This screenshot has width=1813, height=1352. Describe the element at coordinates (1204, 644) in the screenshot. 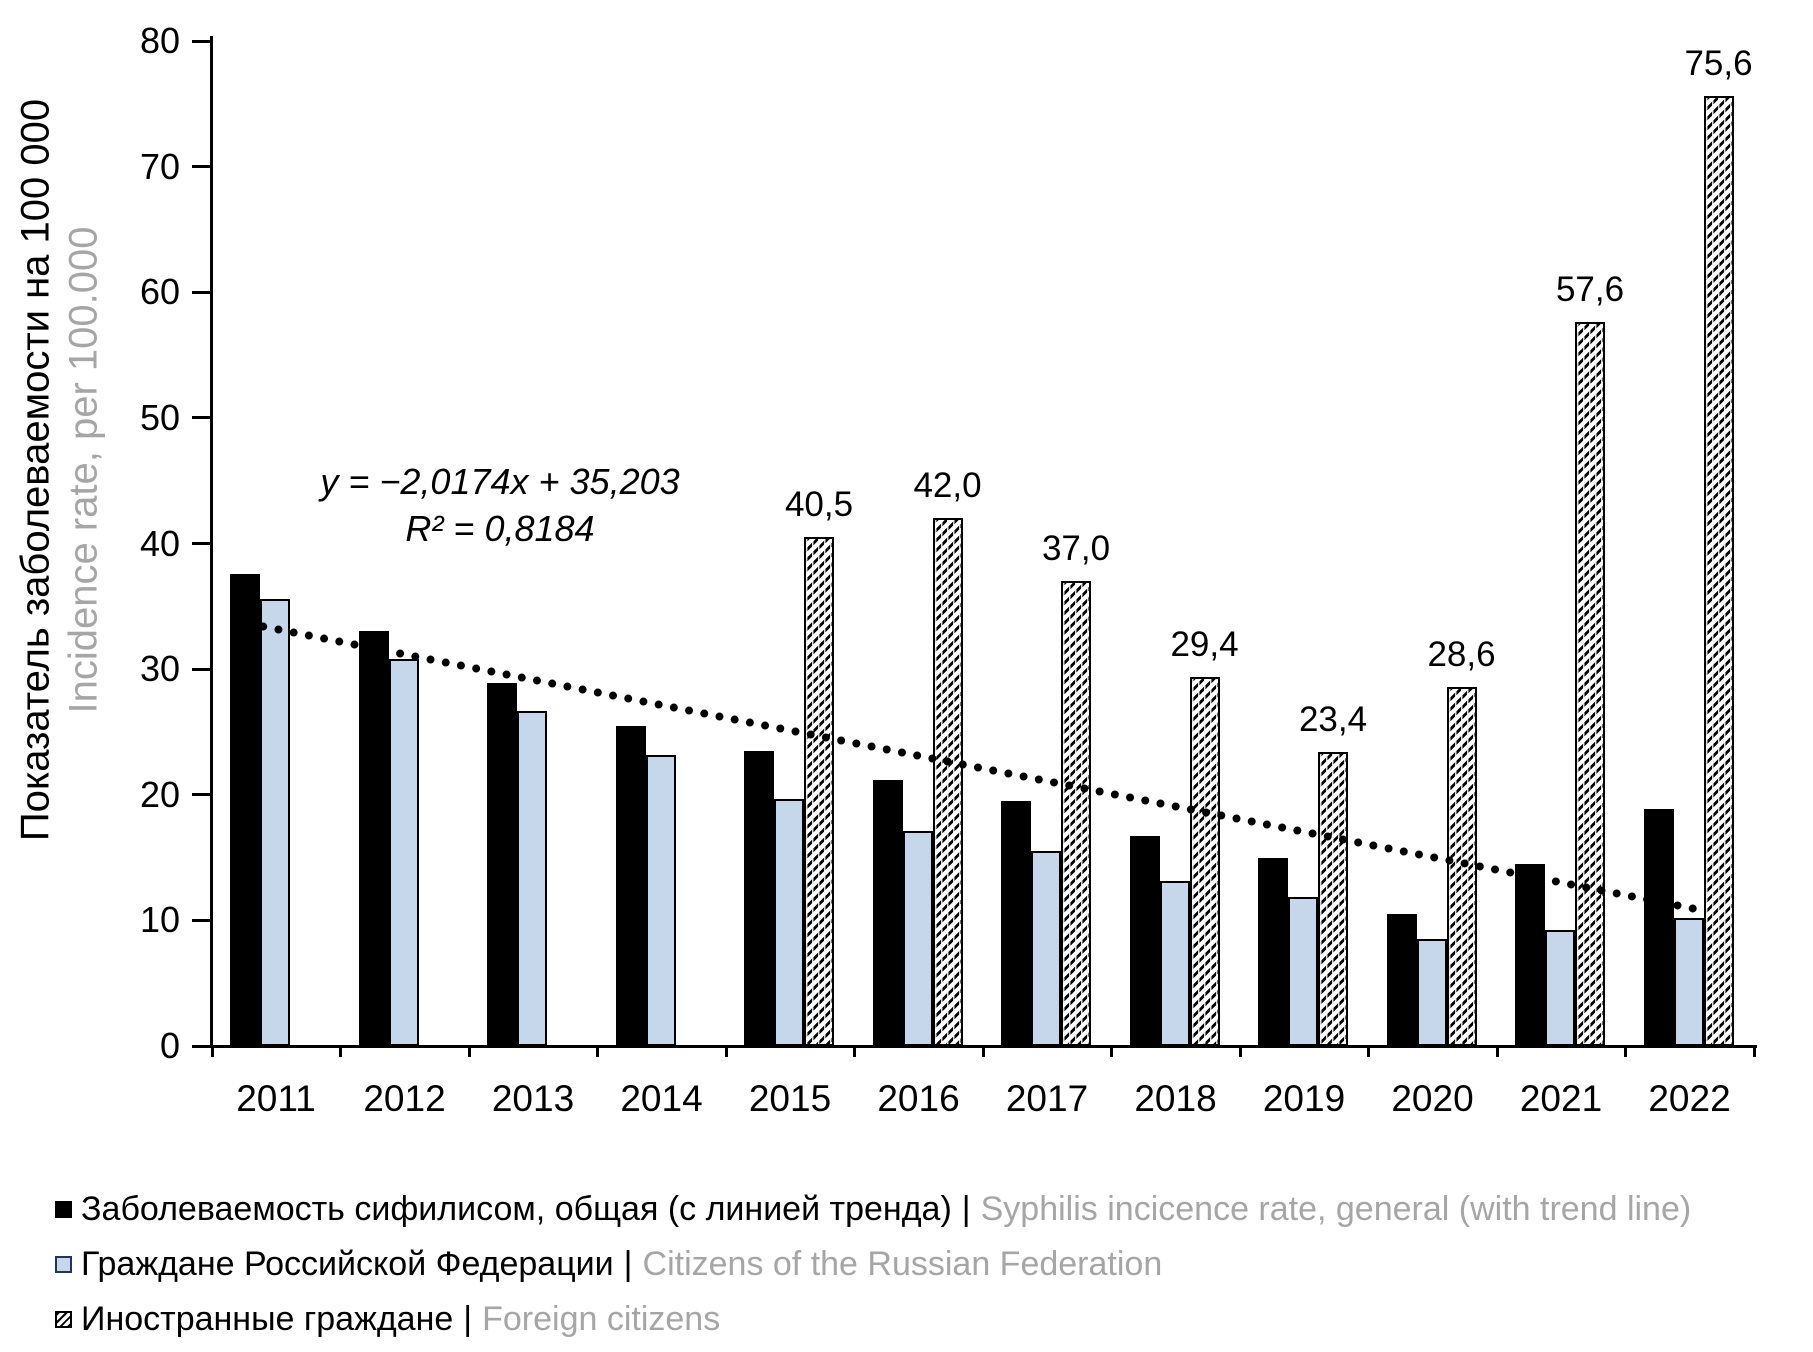

I see `data-label-foreign-2018: 29,4` at that location.